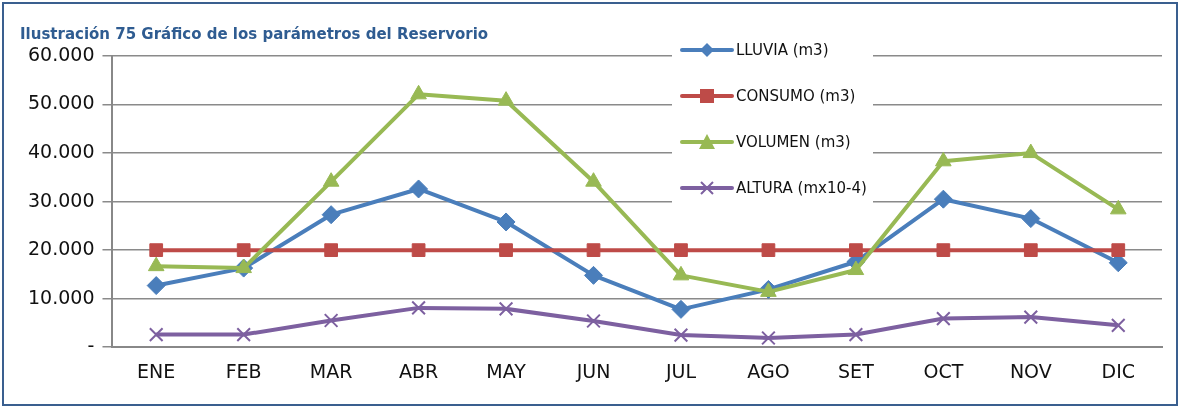  Describe the element at coordinates (61, 151) in the screenshot. I see `y-tick-label: 40.000` at that location.